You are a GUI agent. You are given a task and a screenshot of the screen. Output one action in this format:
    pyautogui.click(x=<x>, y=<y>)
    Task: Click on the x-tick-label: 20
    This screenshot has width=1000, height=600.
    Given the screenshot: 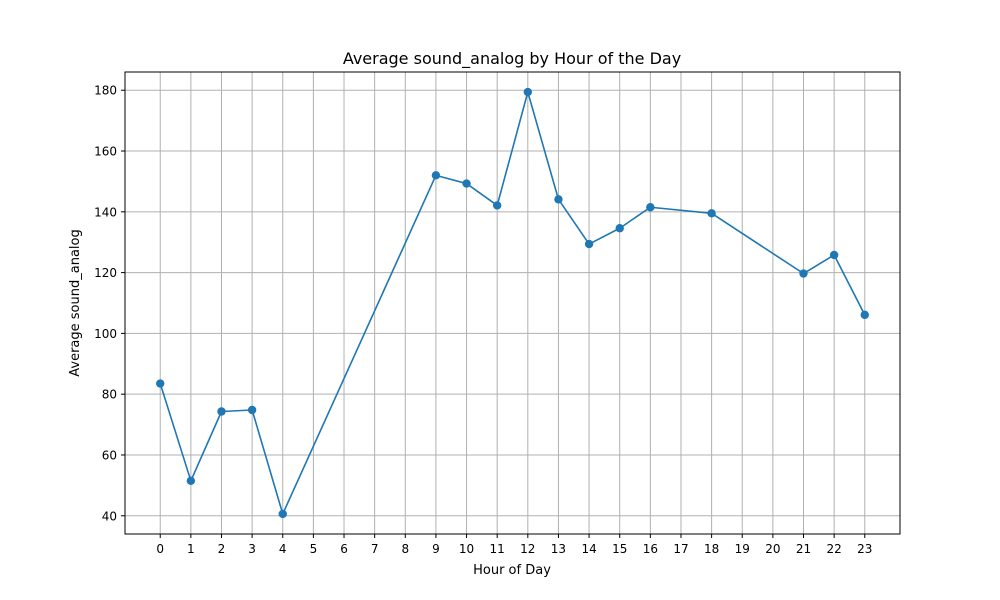 What is the action you would take?
    pyautogui.click(x=772, y=549)
    